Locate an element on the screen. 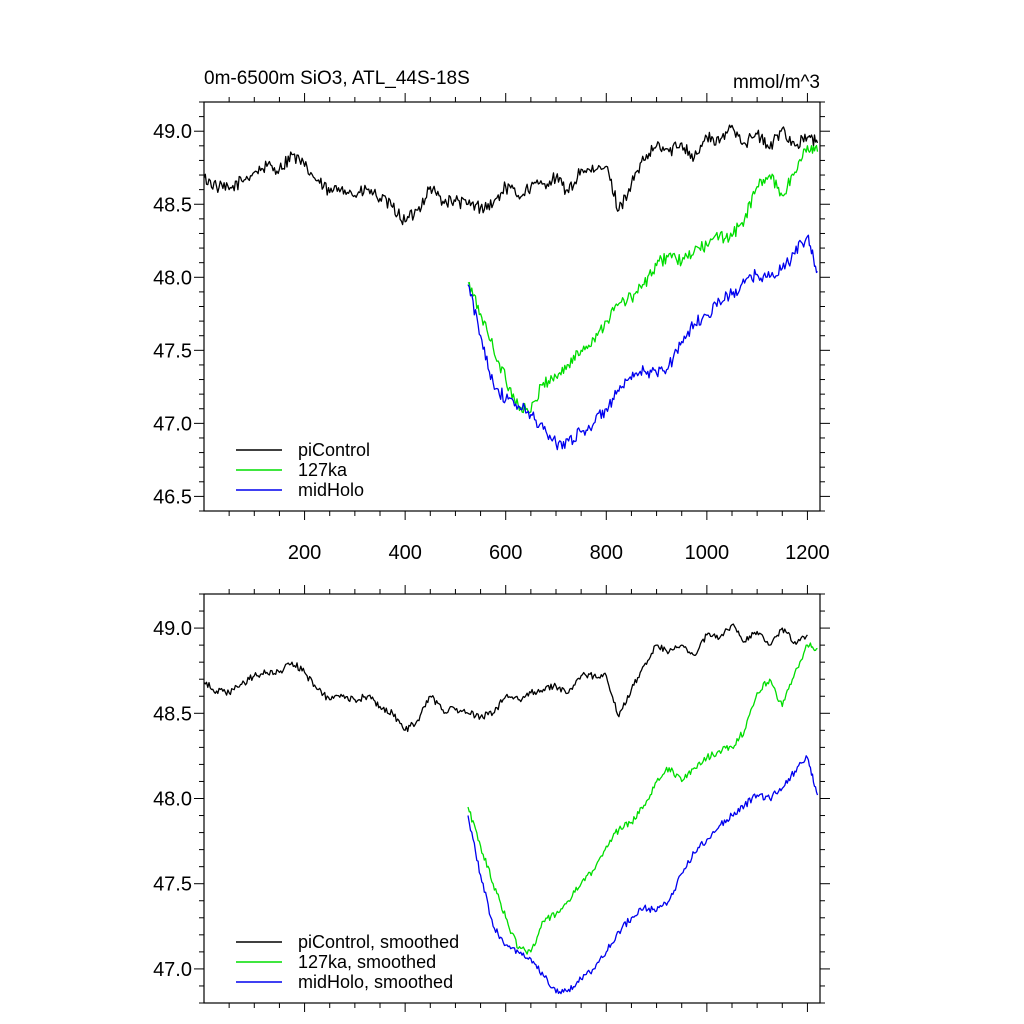 The image size is (1024, 1024). legend-label: piControl is located at coordinates (334, 450).